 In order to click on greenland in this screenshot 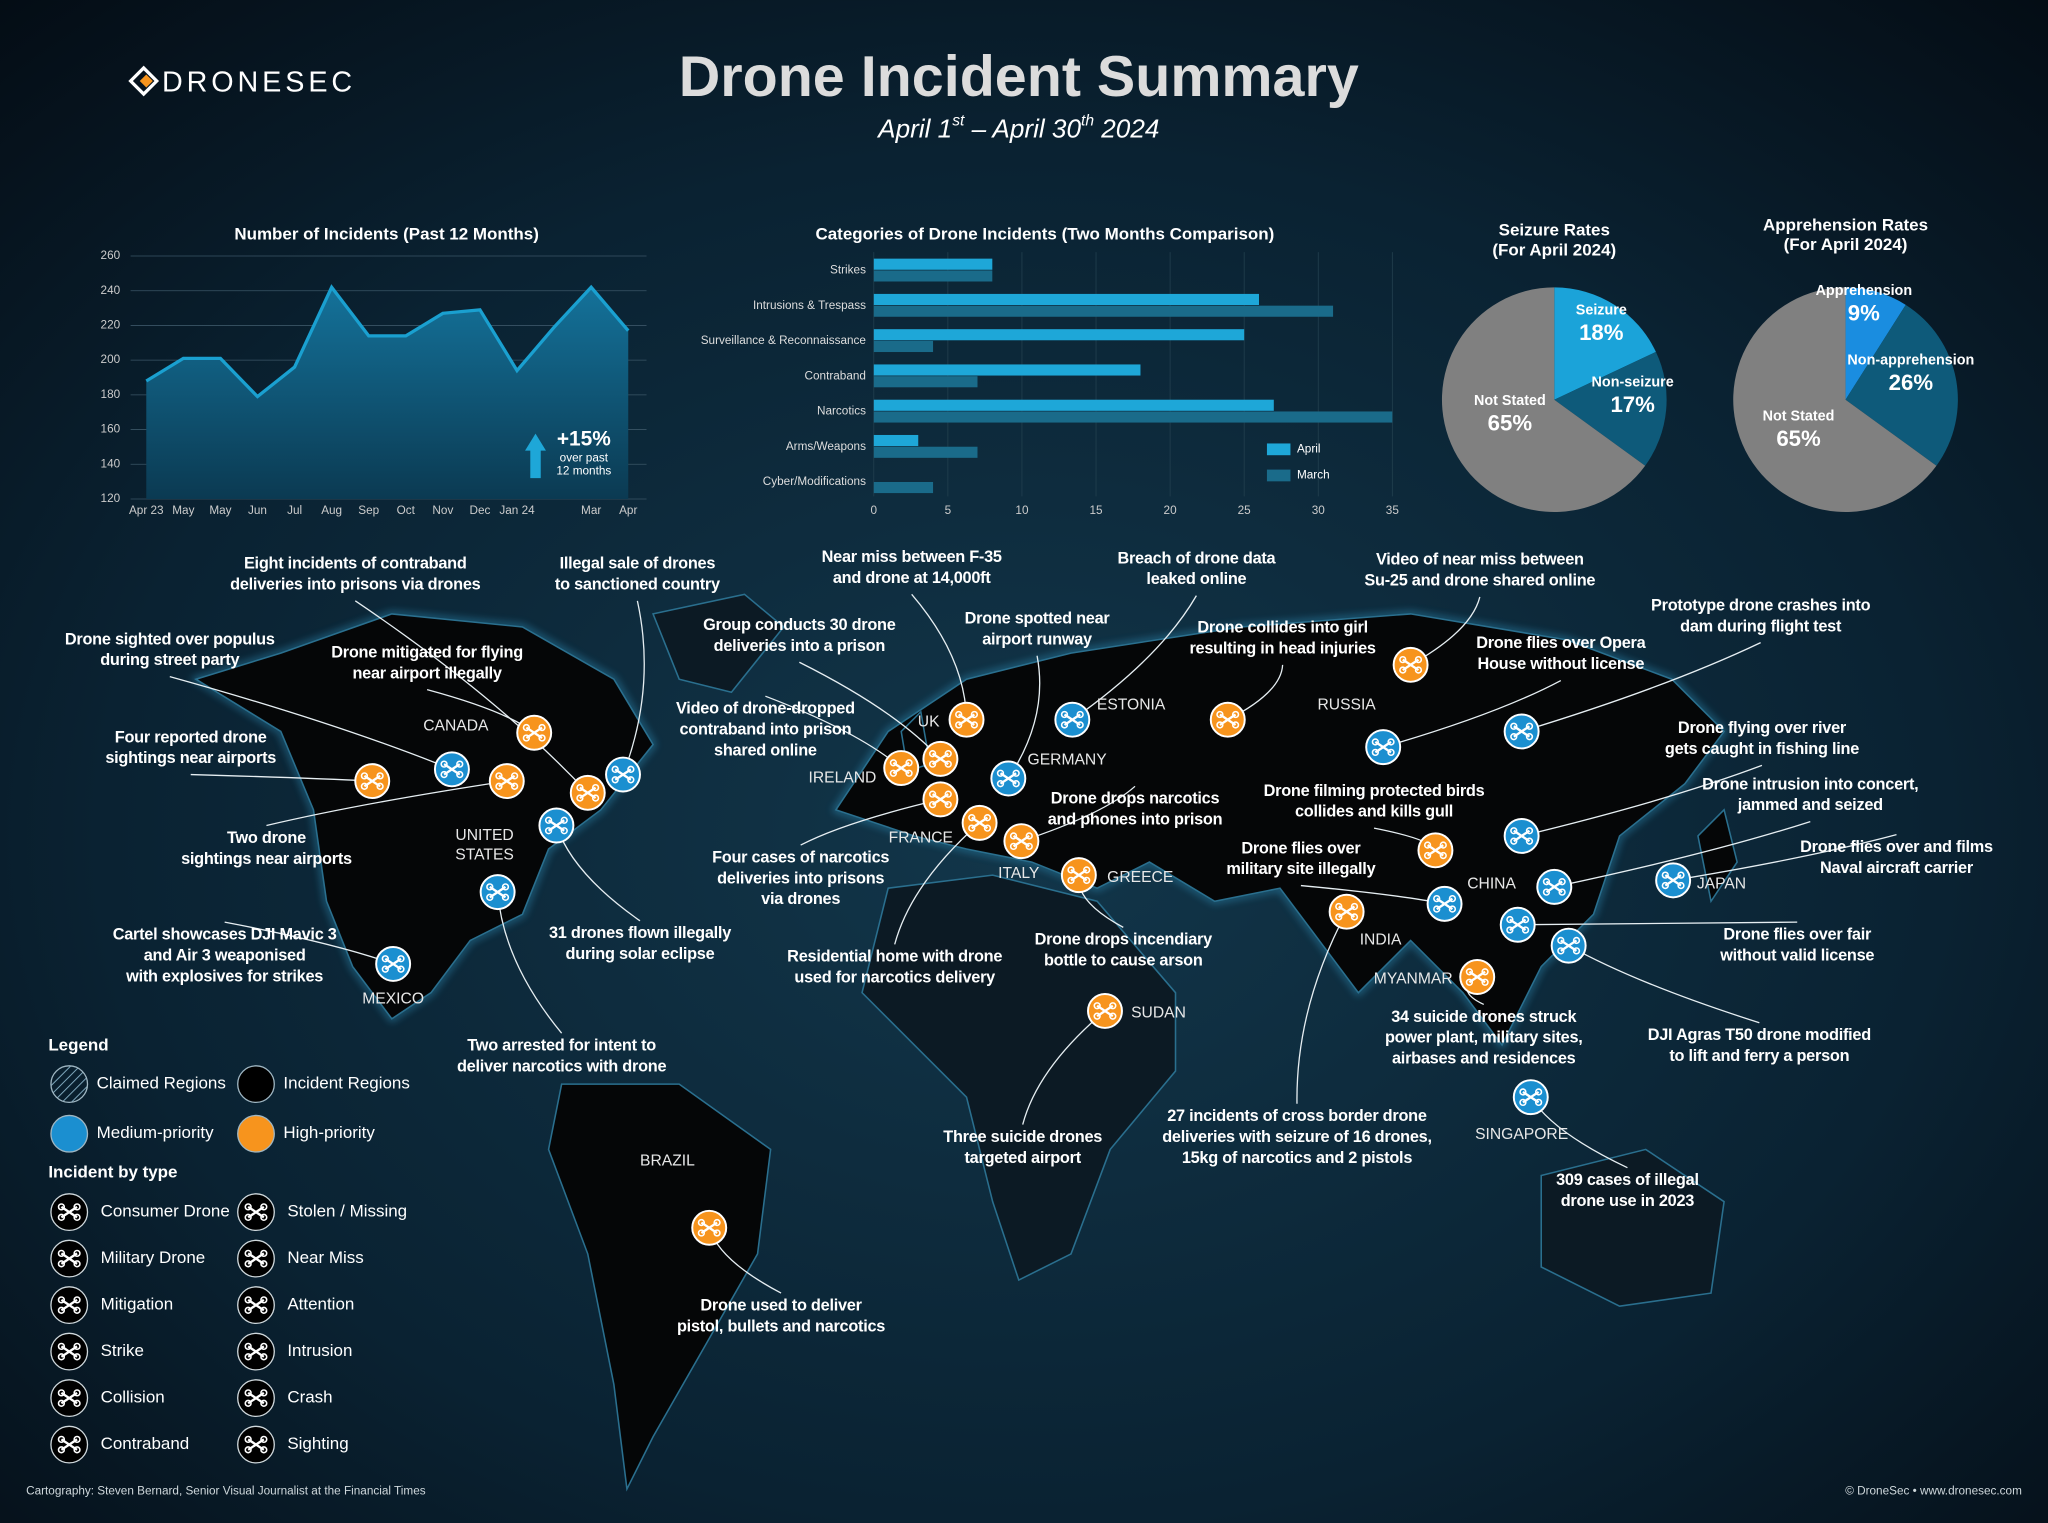, I will do `click(718, 643)`.